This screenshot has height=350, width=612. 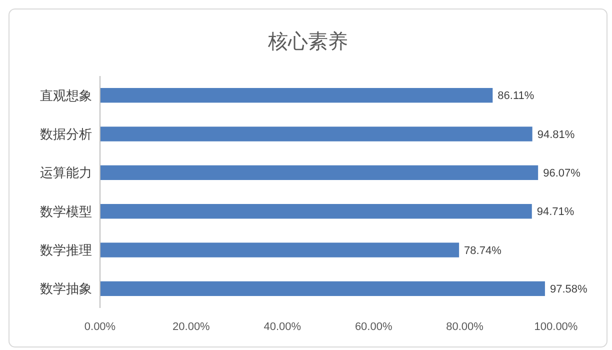 I want to click on y-tick-label: 数学抽象, so click(x=66, y=288).